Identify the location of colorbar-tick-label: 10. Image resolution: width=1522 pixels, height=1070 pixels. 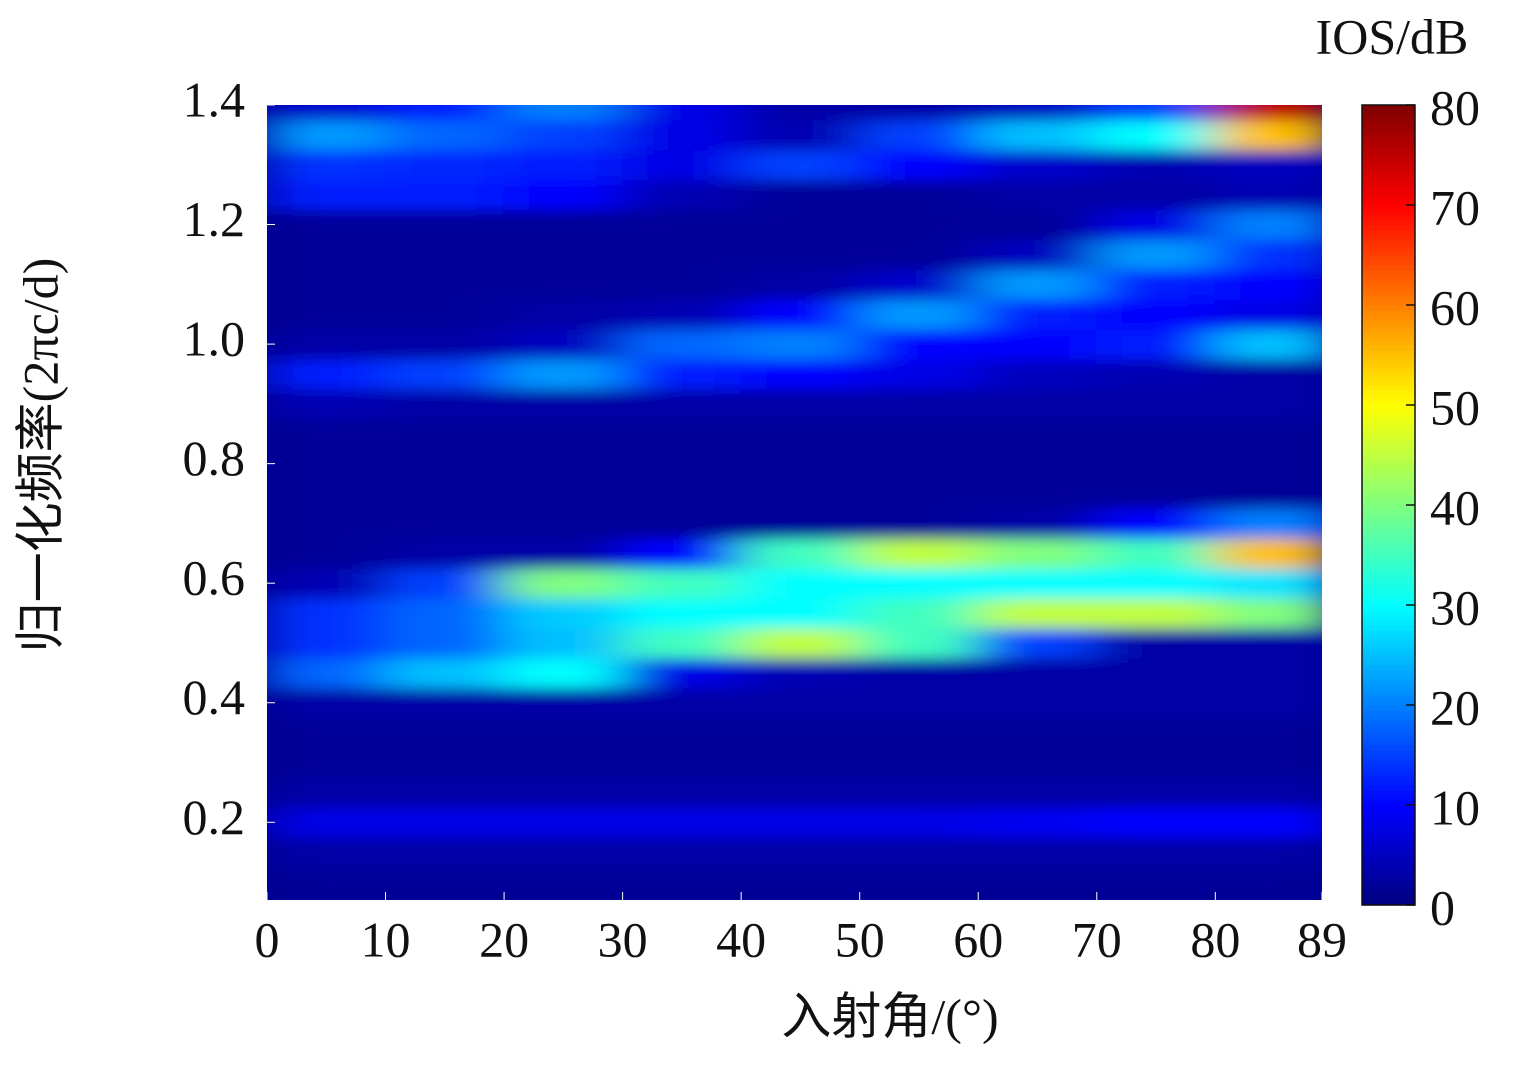
(1455, 807).